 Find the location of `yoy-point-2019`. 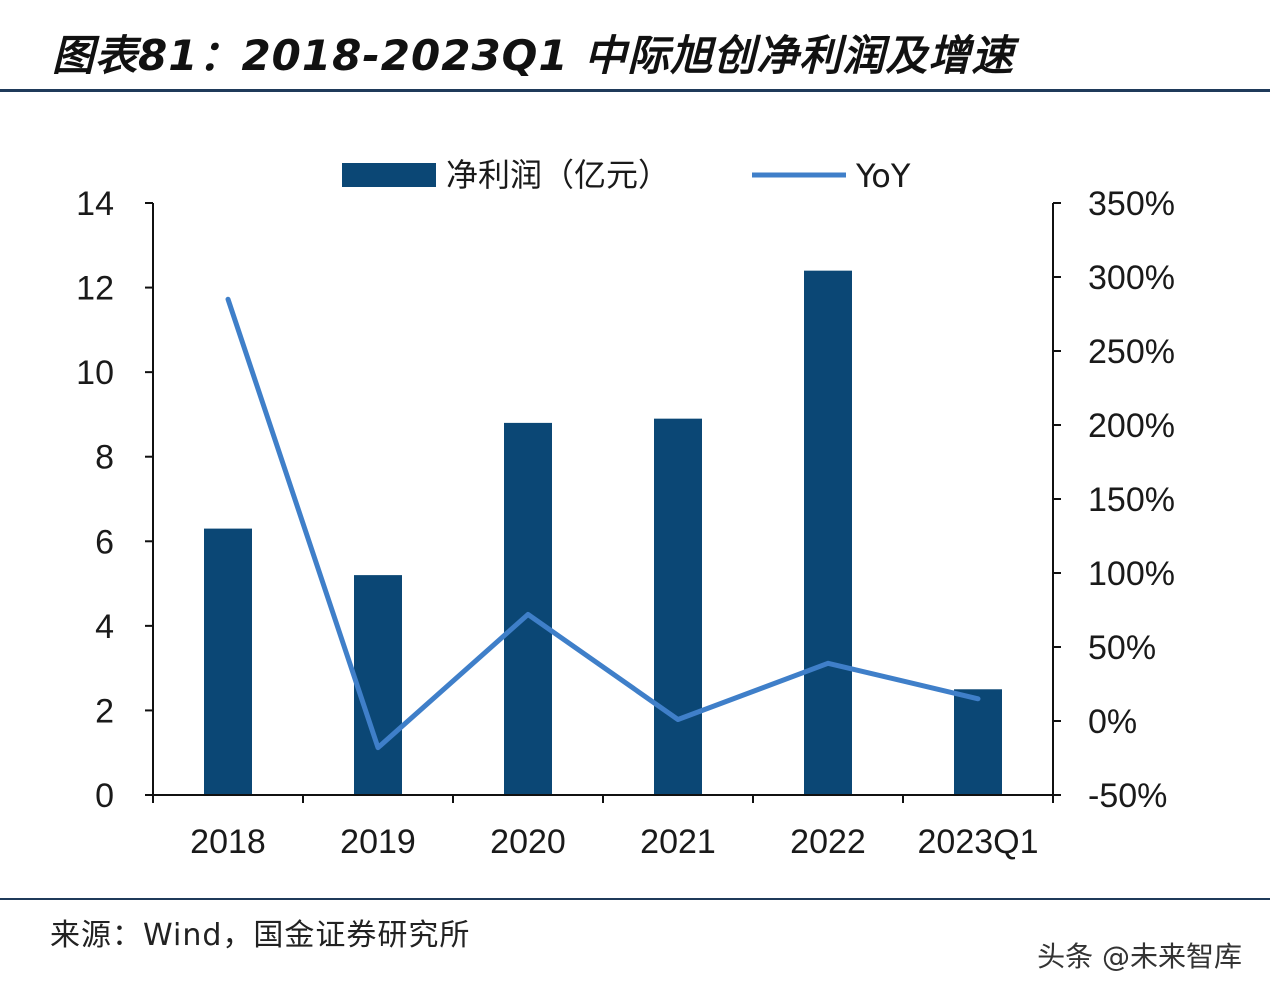

yoy-point-2019 is located at coordinates (378, 748).